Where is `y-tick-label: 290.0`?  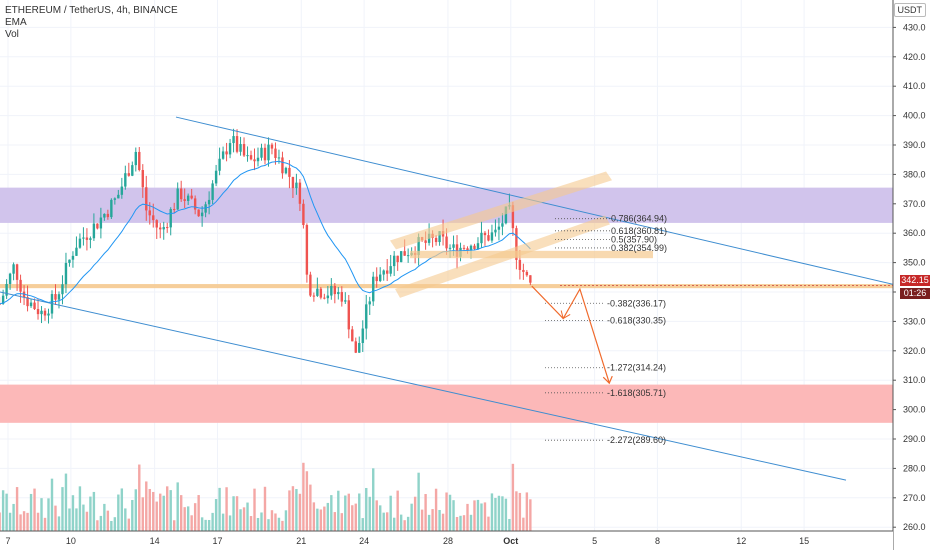 y-tick-label: 290.0 is located at coordinates (914, 439).